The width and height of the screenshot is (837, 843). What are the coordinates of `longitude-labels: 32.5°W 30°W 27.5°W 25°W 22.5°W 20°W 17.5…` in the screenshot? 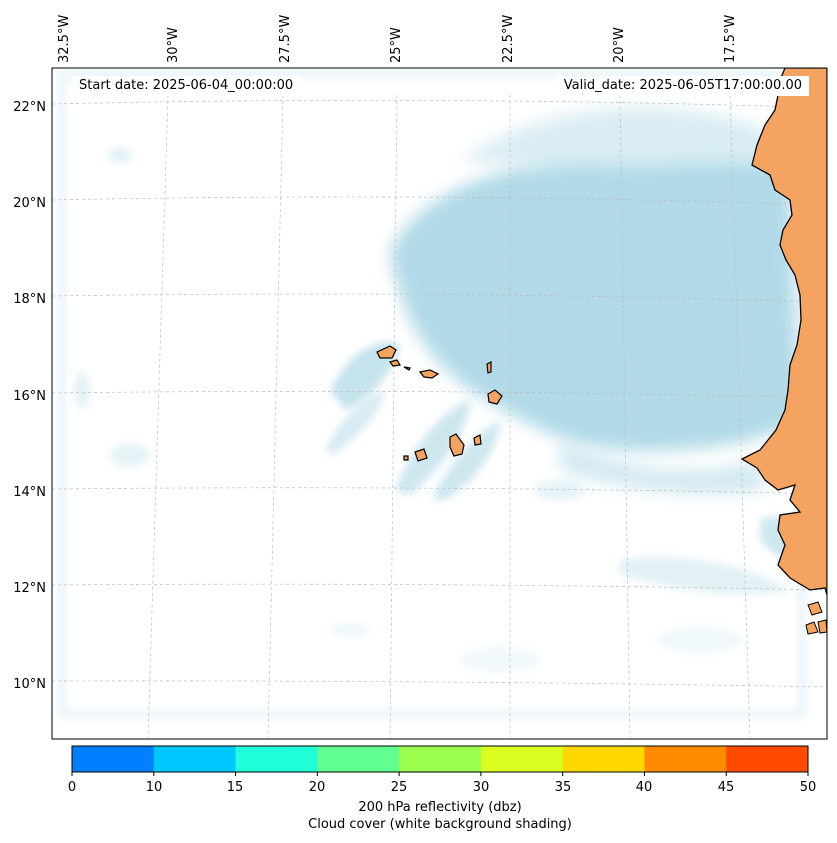 It's located at (397, 39).